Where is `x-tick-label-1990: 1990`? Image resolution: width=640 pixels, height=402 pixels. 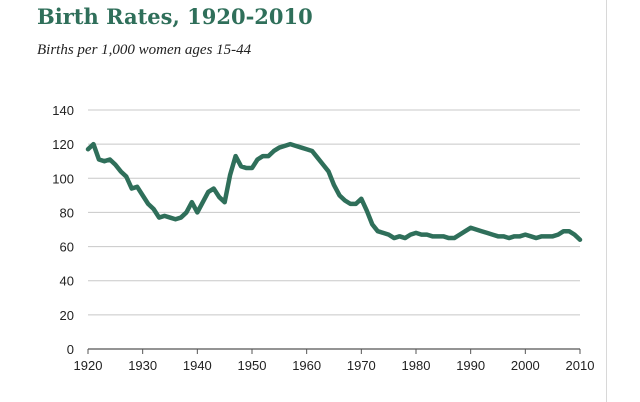
x-tick-label-1990: 1990 is located at coordinates (470, 365).